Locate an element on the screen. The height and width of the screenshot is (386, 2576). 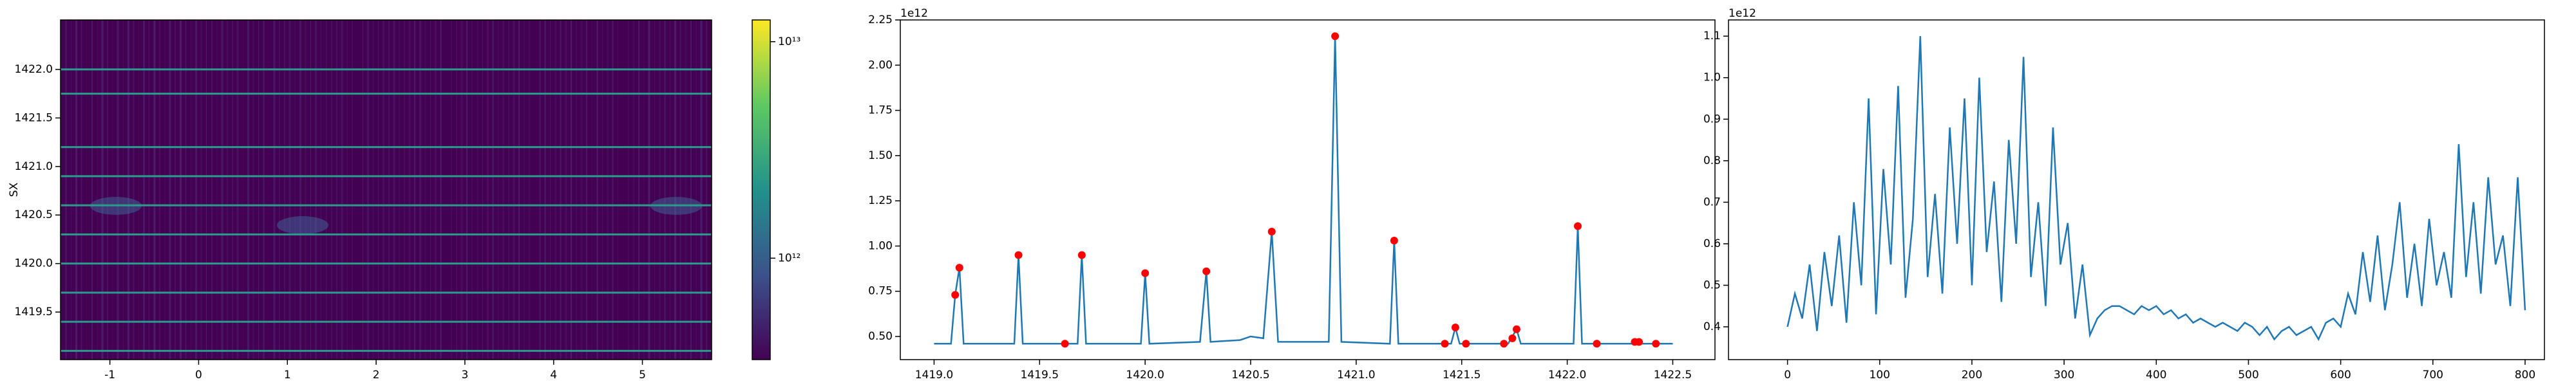
y-axis-label: SX is located at coordinates (14, 189).